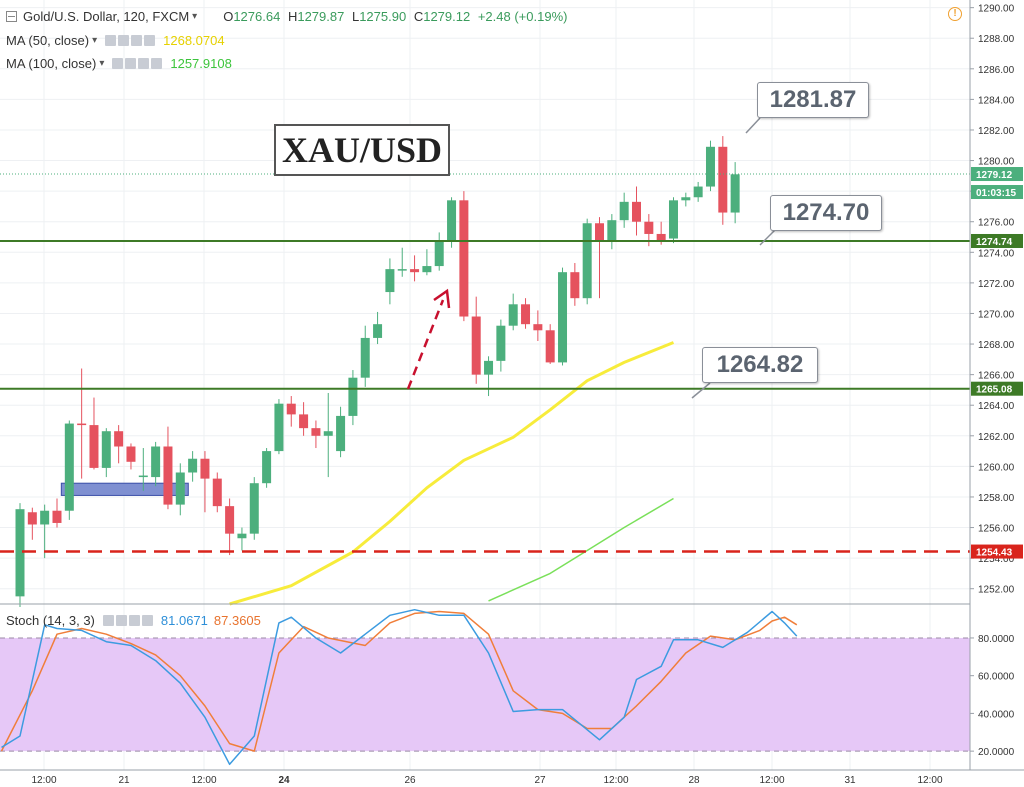 This screenshot has height=787, width=1024. What do you see at coordinates (996, 39) in the screenshot?
I see `y-tick-label: 1288.00` at bounding box center [996, 39].